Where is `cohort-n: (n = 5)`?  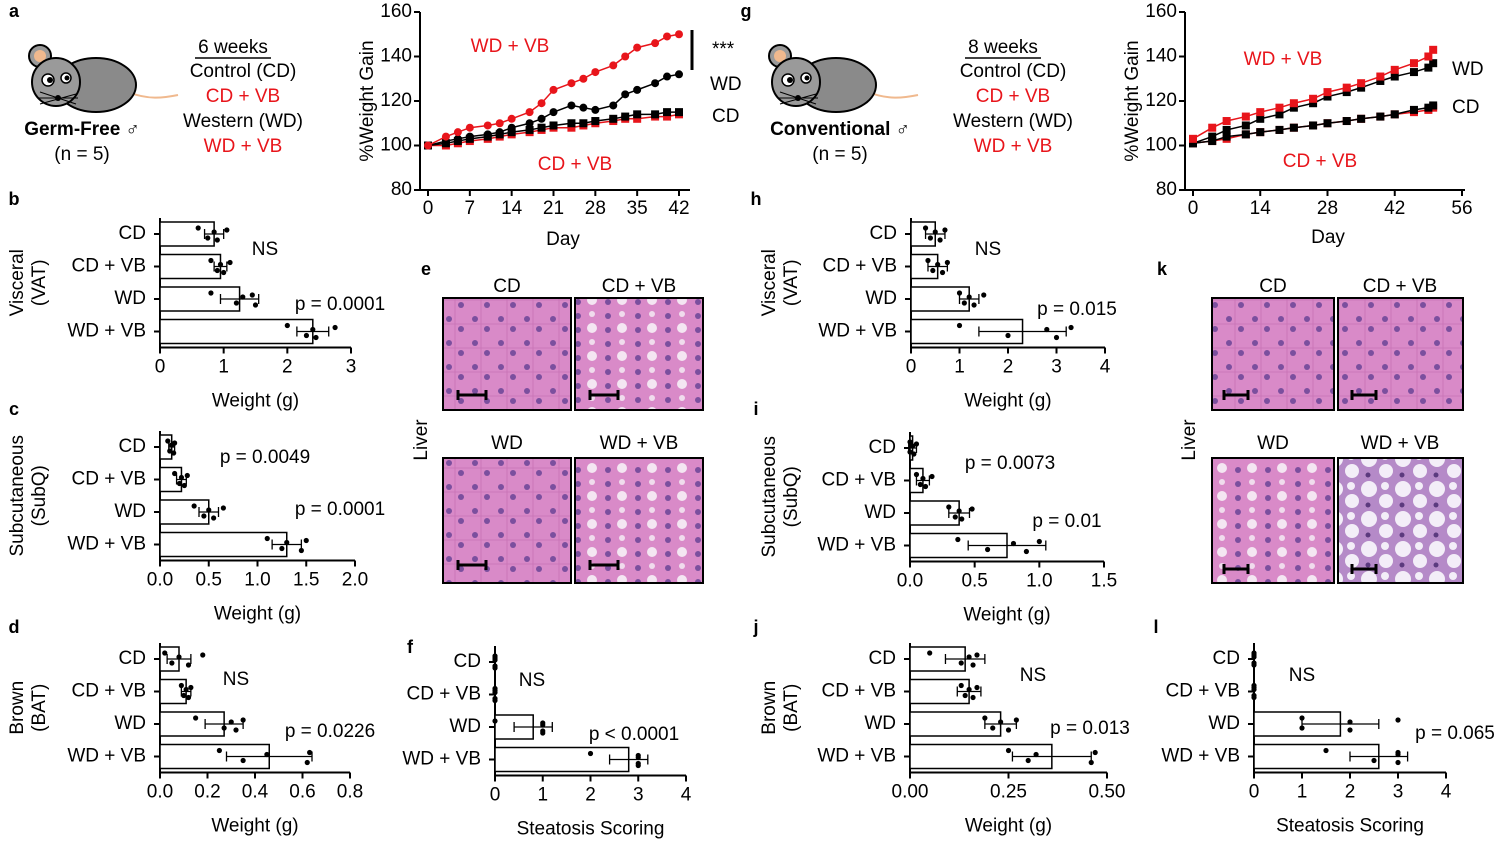 cohort-n: (n = 5) is located at coordinates (839, 154).